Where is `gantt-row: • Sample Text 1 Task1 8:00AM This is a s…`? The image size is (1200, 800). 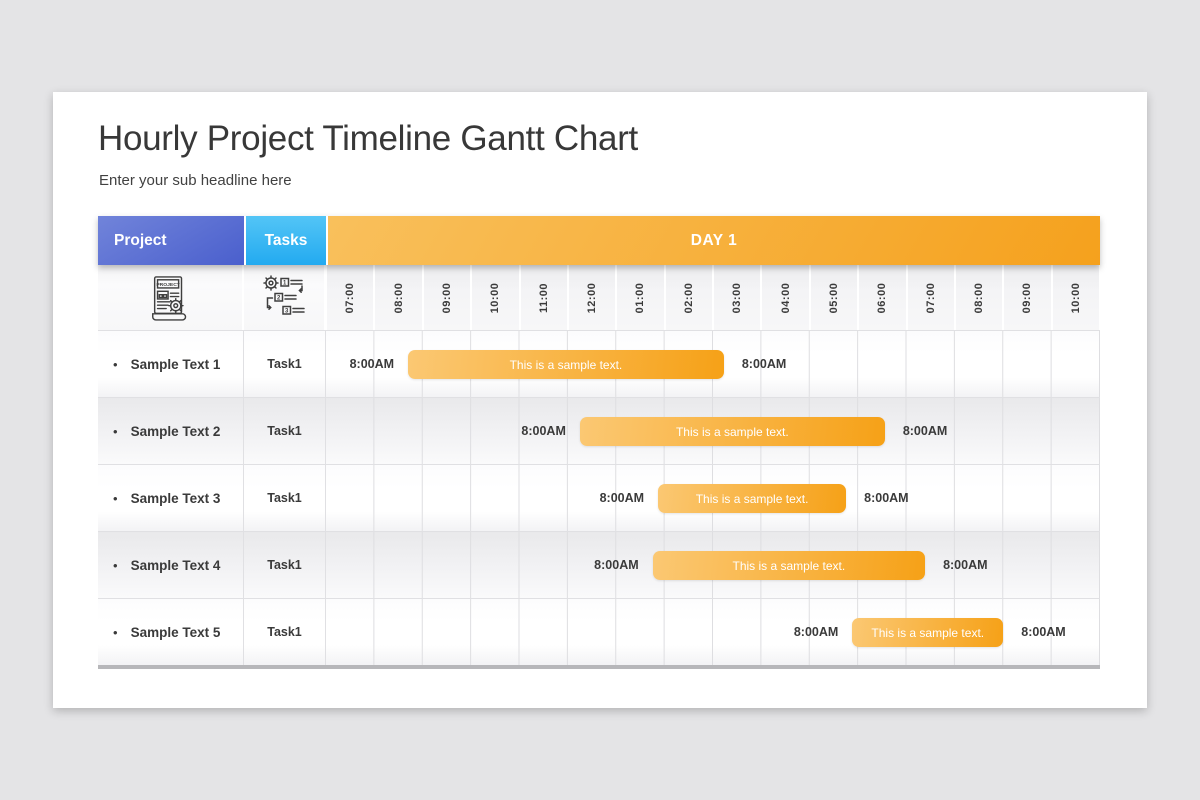 gantt-row: • Sample Text 1 Task1 8:00AM This is a s… is located at coordinates (599, 363).